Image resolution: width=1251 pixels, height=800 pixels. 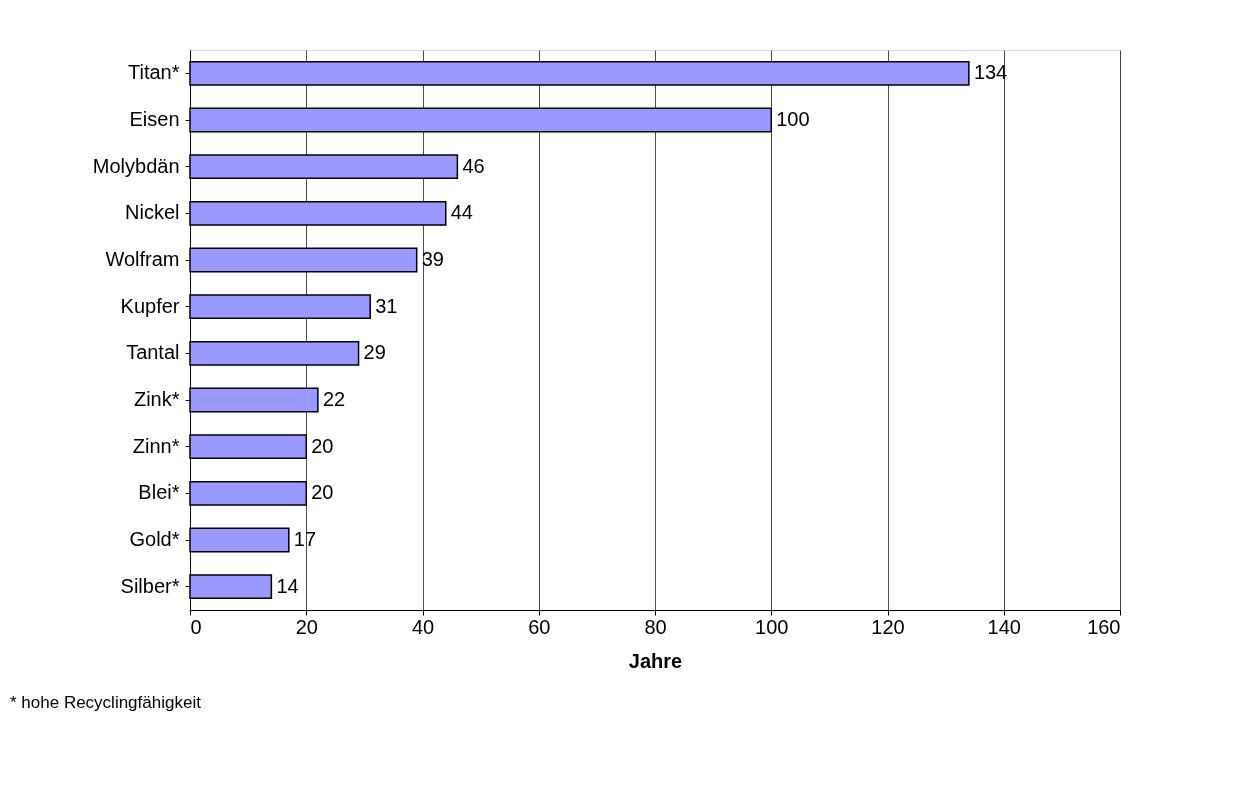 What do you see at coordinates (423, 626) in the screenshot?
I see `x-tick-label: 40` at bounding box center [423, 626].